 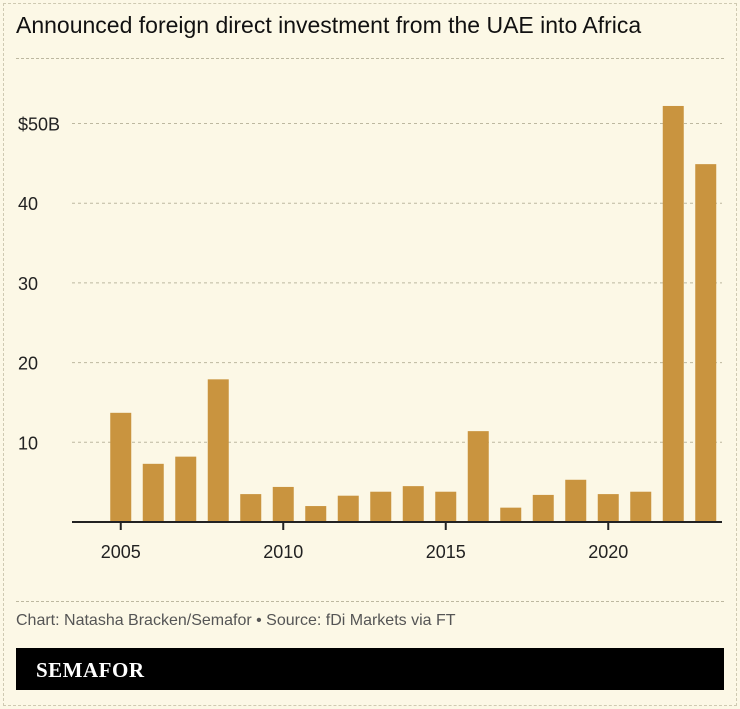 What do you see at coordinates (90, 670) in the screenshot?
I see `semafor-logo: SEMAFOR` at bounding box center [90, 670].